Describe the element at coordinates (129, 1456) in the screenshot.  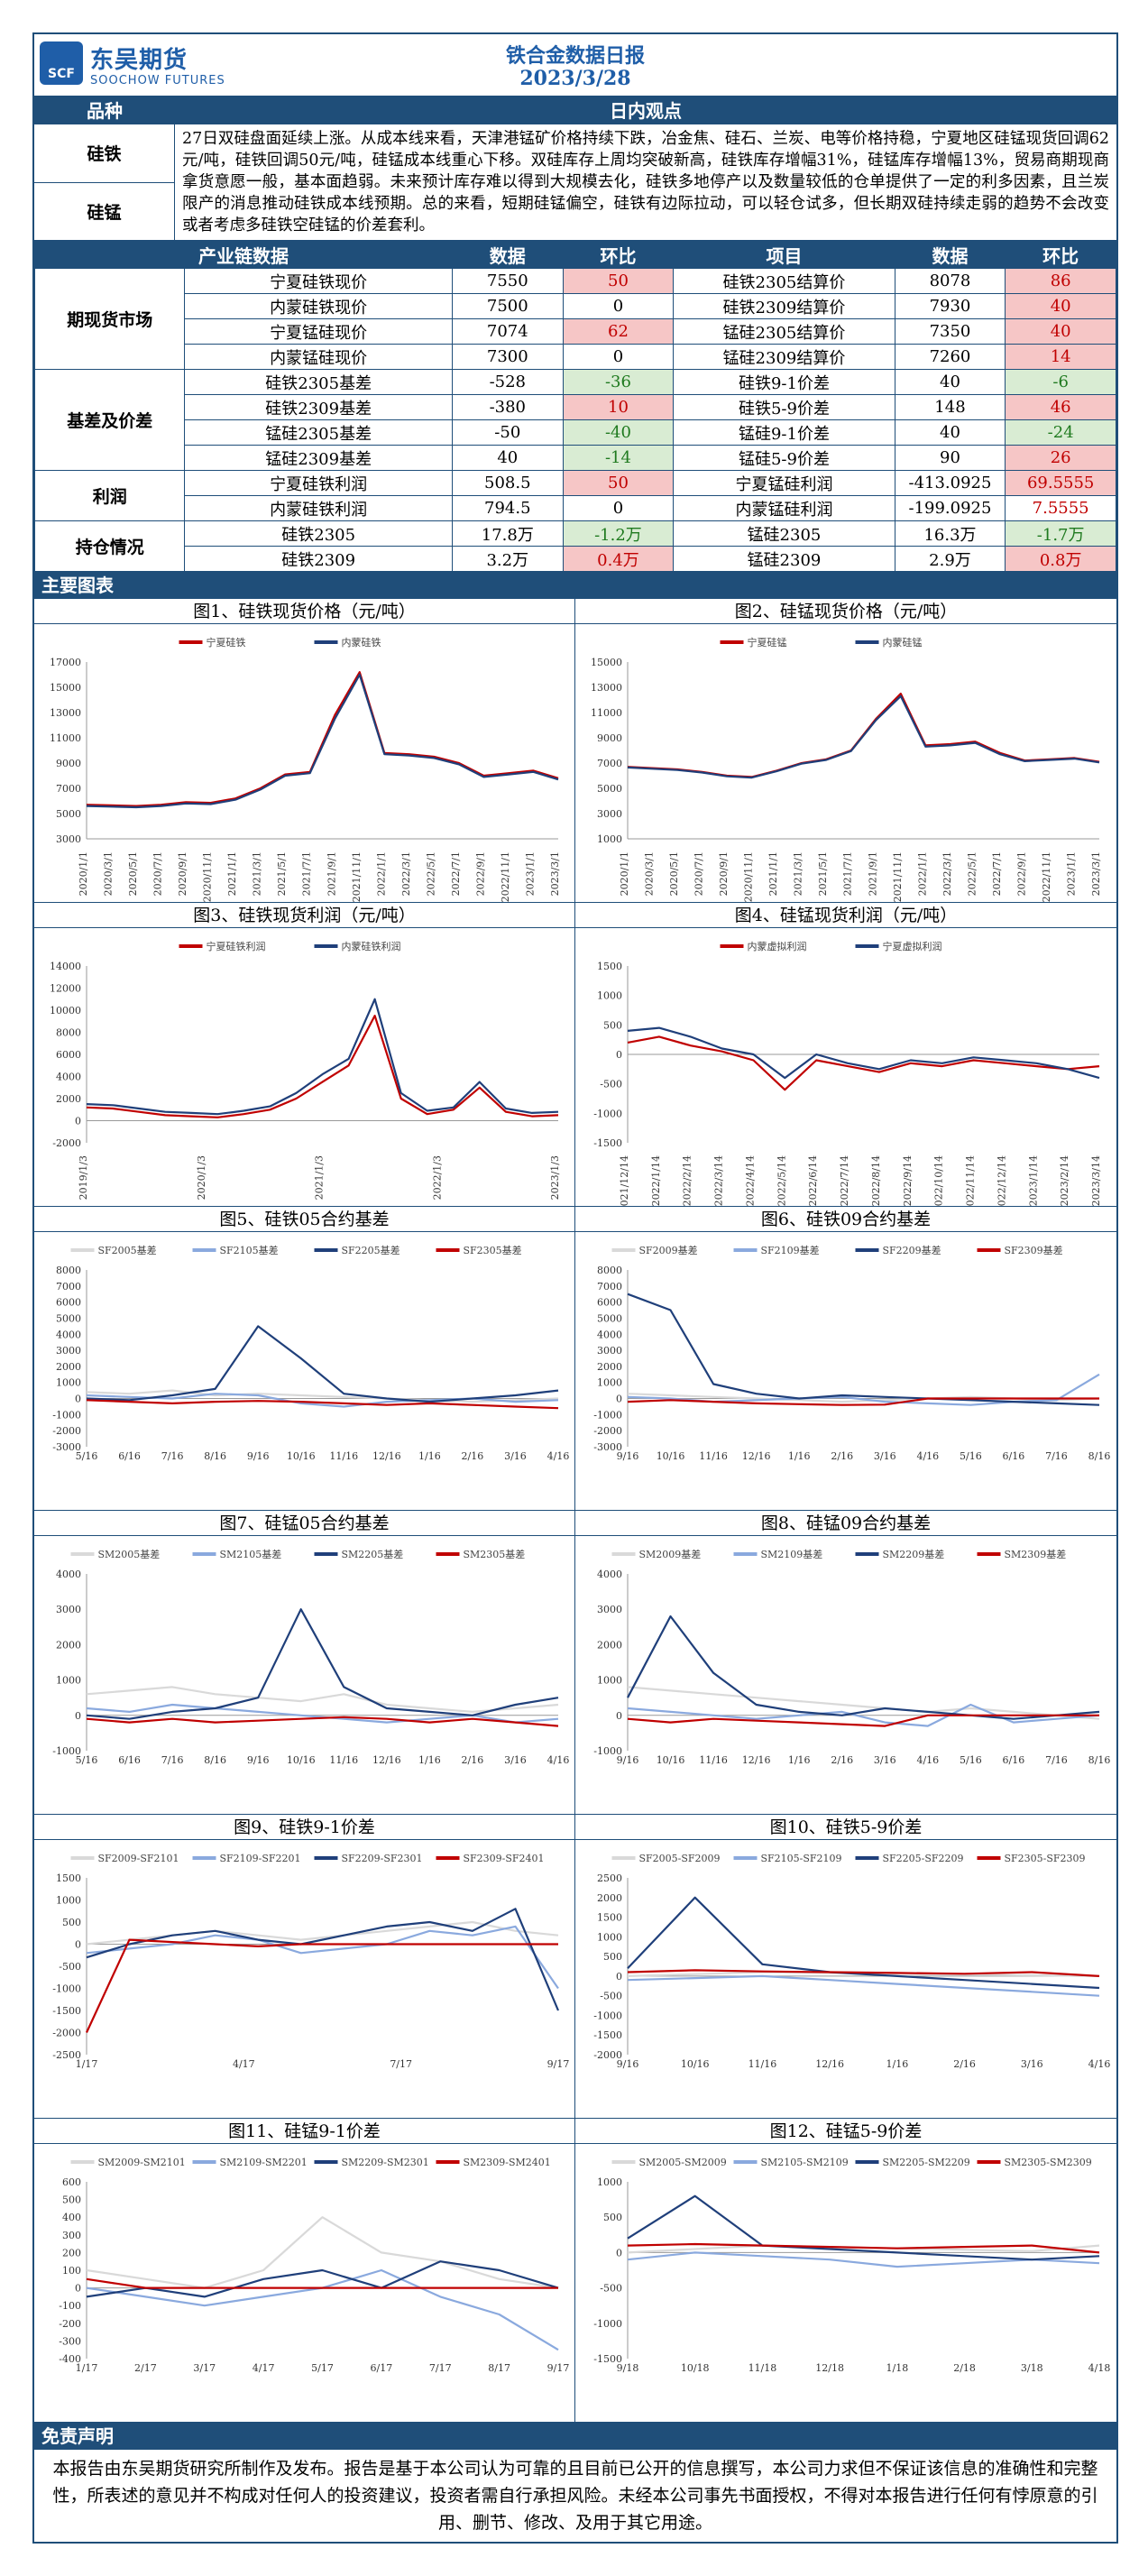
I see `x-tick-label: 6/16` at that location.